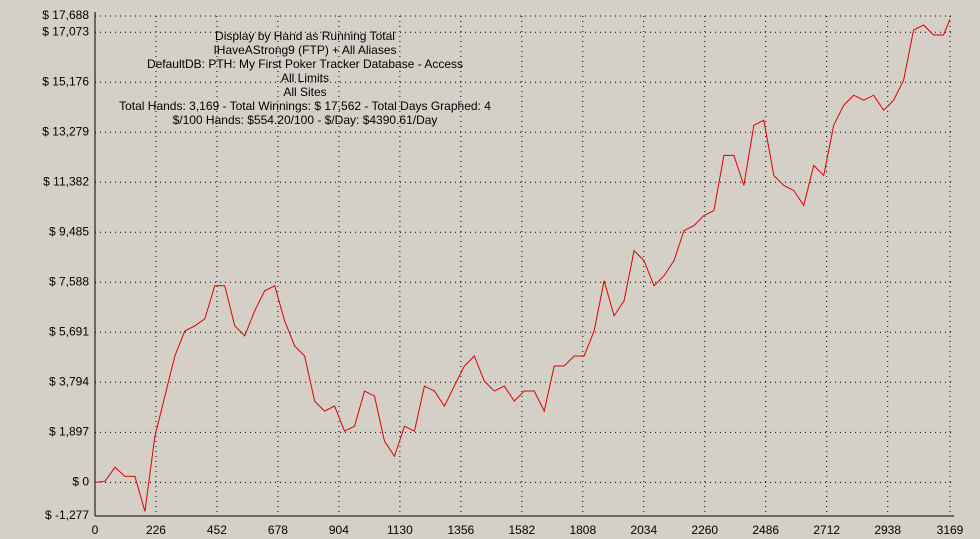 This screenshot has height=539, width=980. What do you see at coordinates (950, 530) in the screenshot?
I see `x-tick-label: 3169` at bounding box center [950, 530].